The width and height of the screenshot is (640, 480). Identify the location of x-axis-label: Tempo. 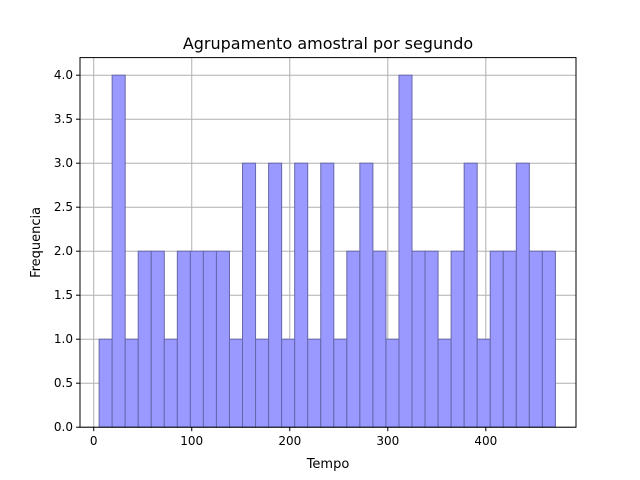
(328, 464).